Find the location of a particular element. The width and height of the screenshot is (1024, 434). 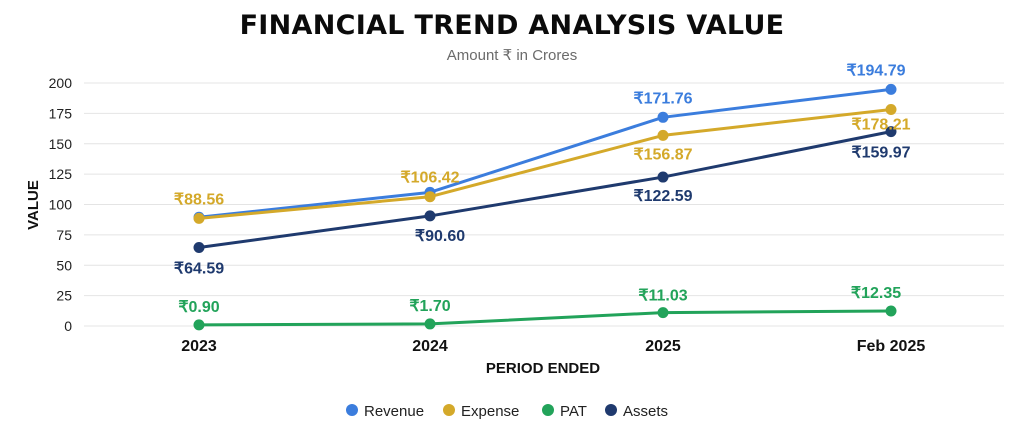

chart-subtitle: Amount ₹ in Crores is located at coordinates (512, 55).